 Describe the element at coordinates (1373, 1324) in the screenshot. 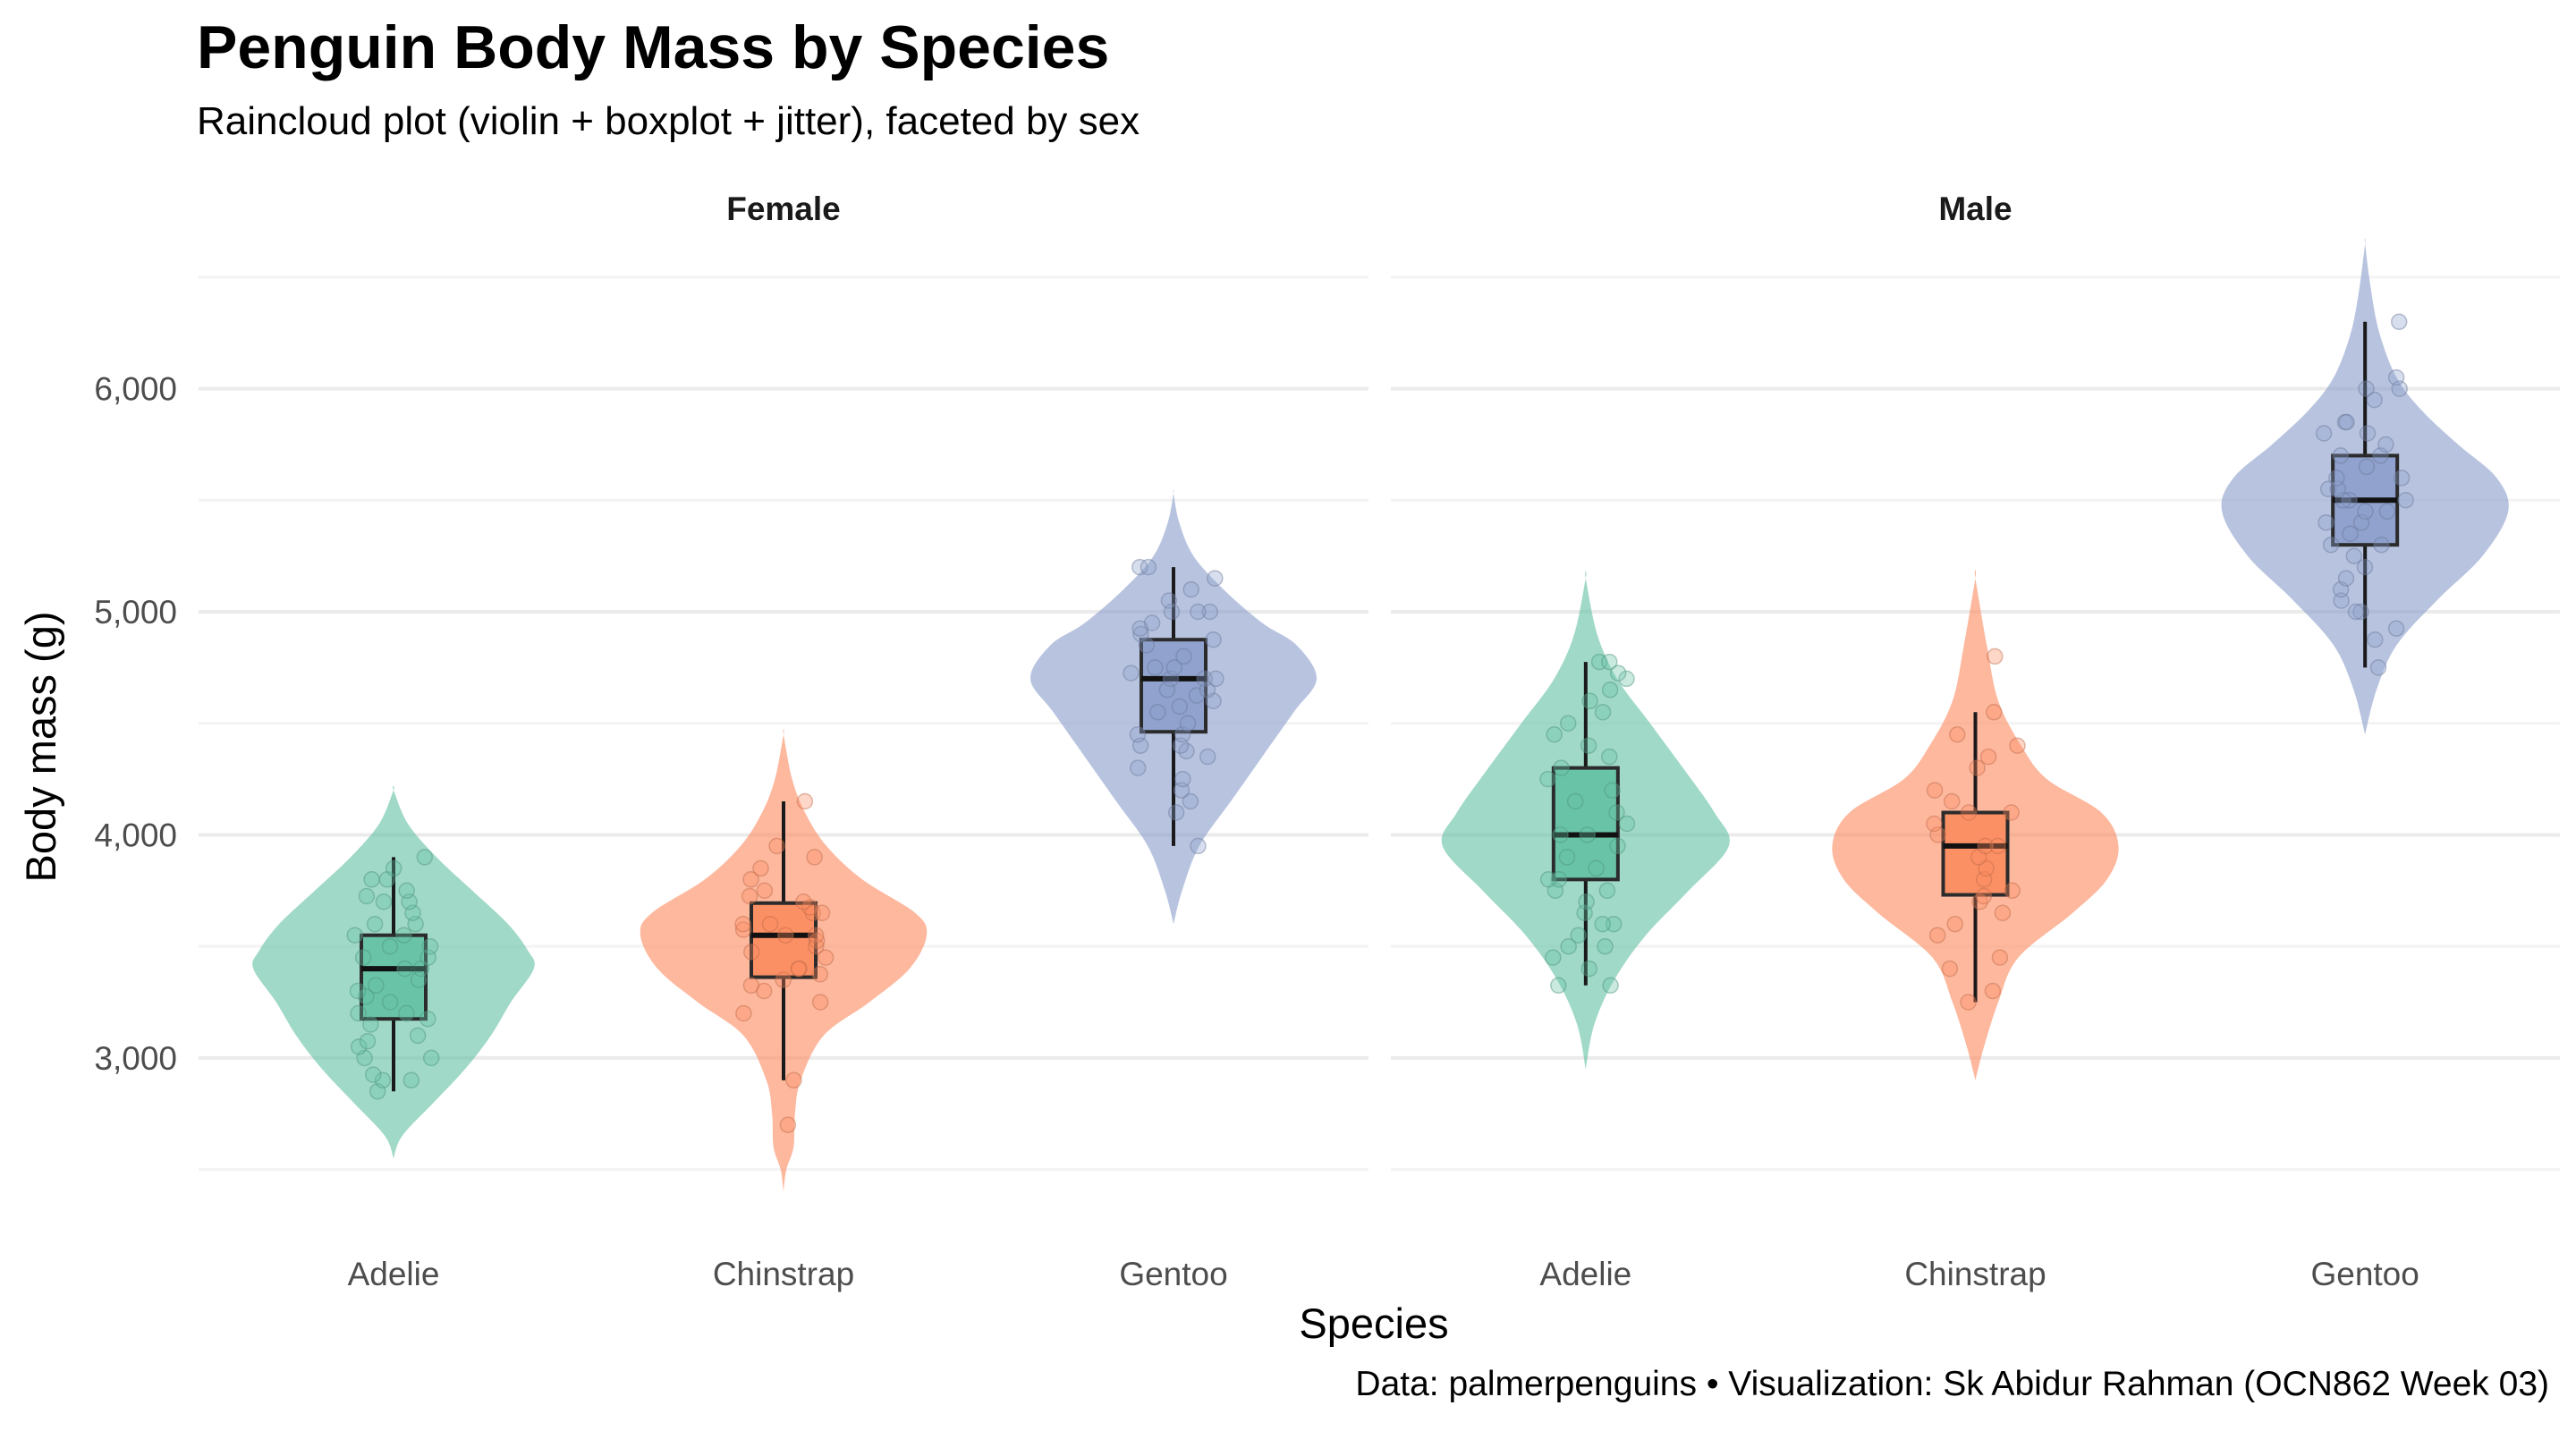

I see `x-axis-title: Species` at that location.